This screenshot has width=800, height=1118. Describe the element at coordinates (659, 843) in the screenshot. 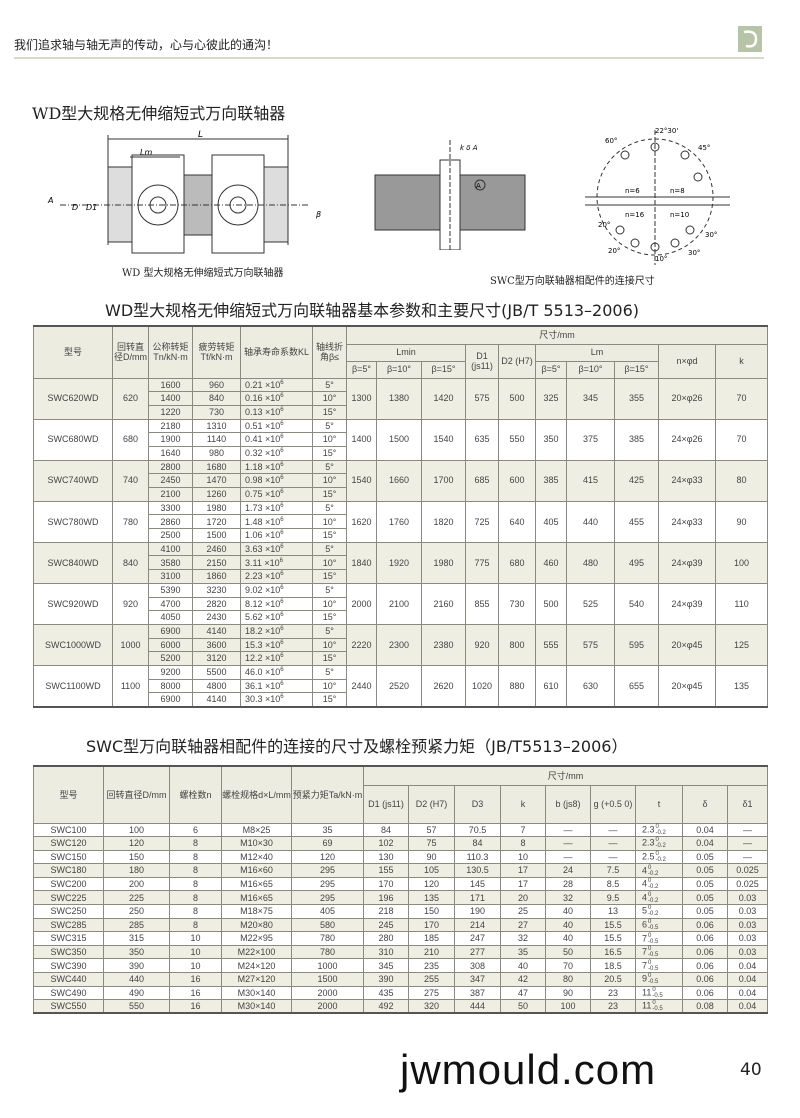

I see `cell-t: 2.3 0 -0.2` at that location.